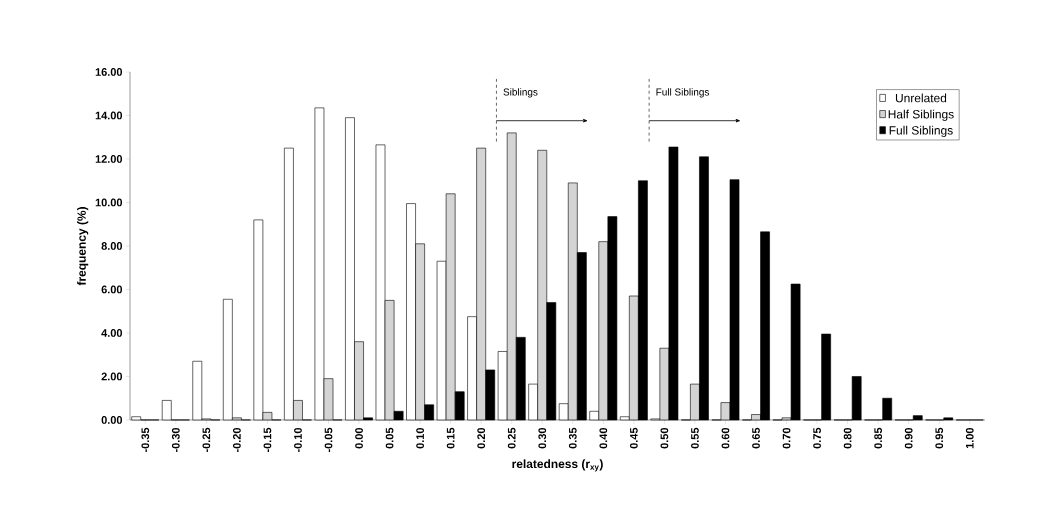  Describe the element at coordinates (725, 438) in the screenshot. I see `x-tick-label: 0.60` at that location.